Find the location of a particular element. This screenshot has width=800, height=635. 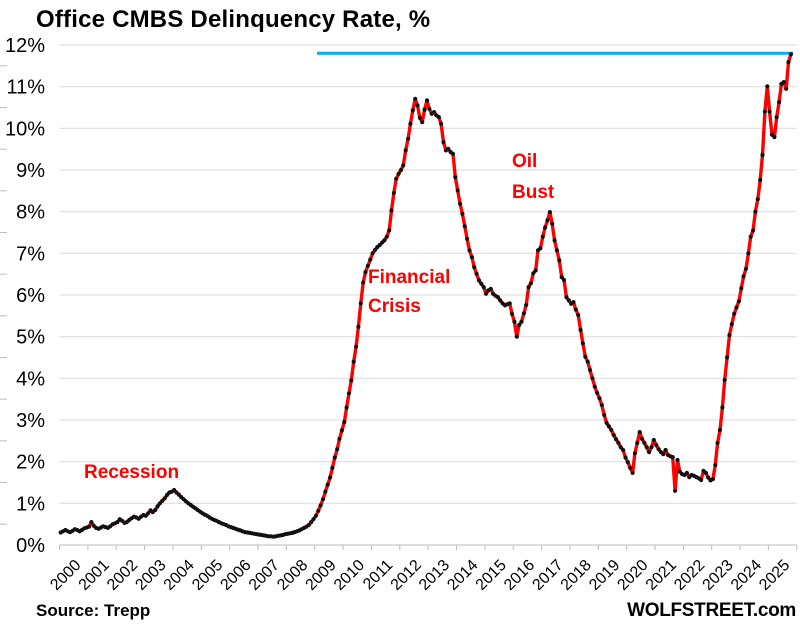

x-tick-label: 2009 is located at coordinates (321, 575).